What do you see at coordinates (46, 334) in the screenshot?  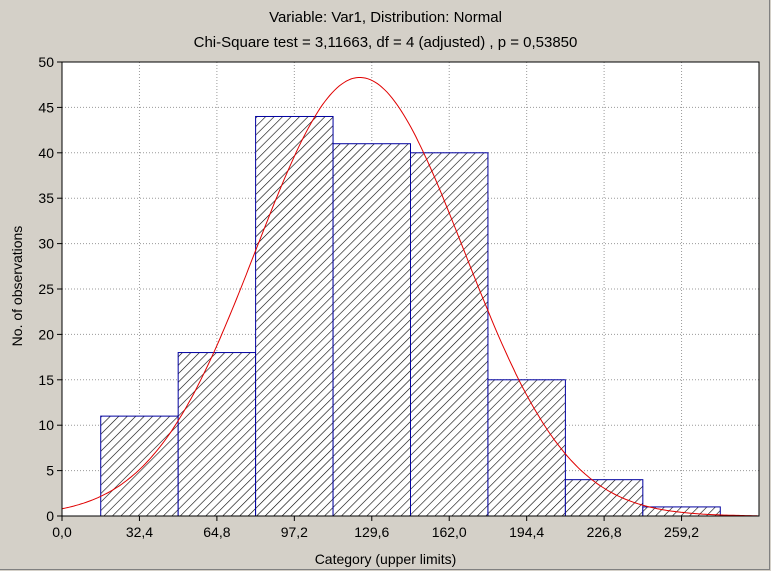 I see `y-tick-label: 20` at bounding box center [46, 334].